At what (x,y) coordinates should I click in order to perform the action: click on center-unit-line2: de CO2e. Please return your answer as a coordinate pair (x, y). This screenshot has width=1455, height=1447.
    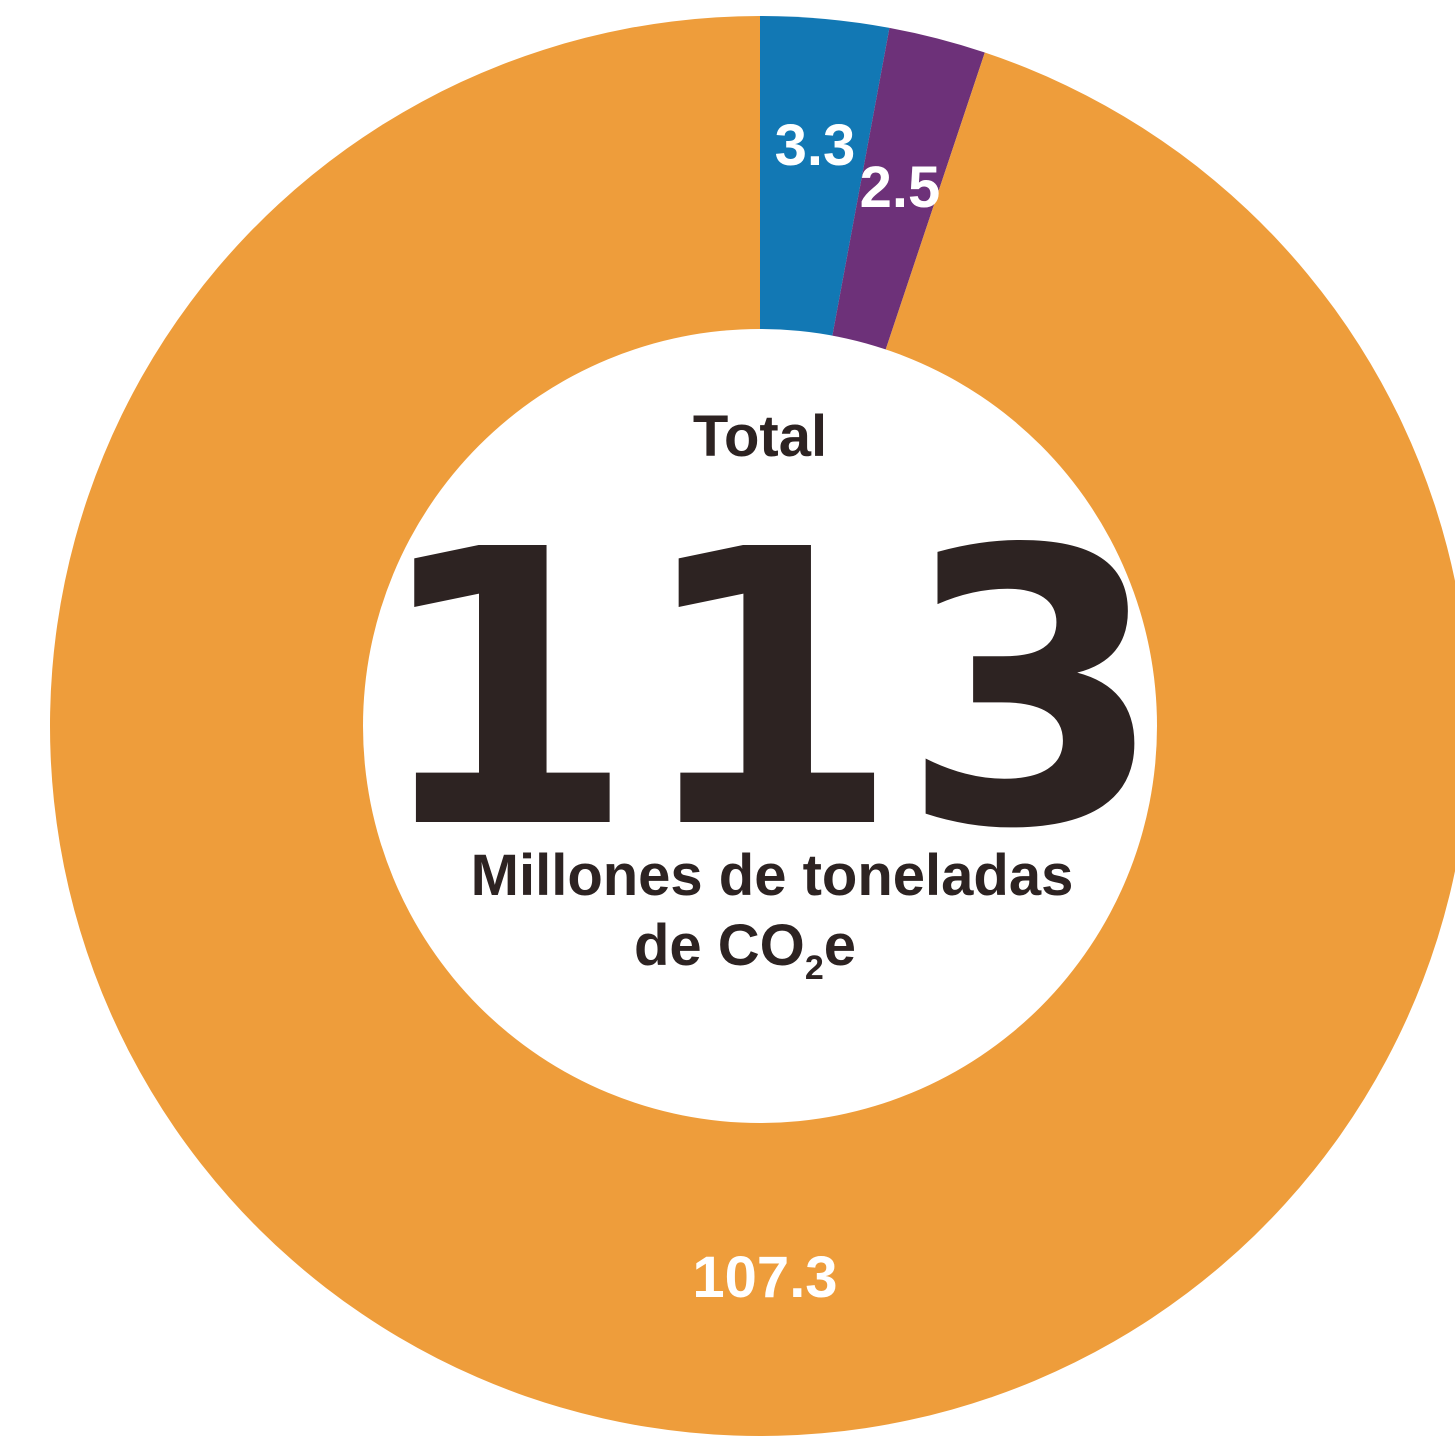
    Looking at the image, I should click on (745, 950).